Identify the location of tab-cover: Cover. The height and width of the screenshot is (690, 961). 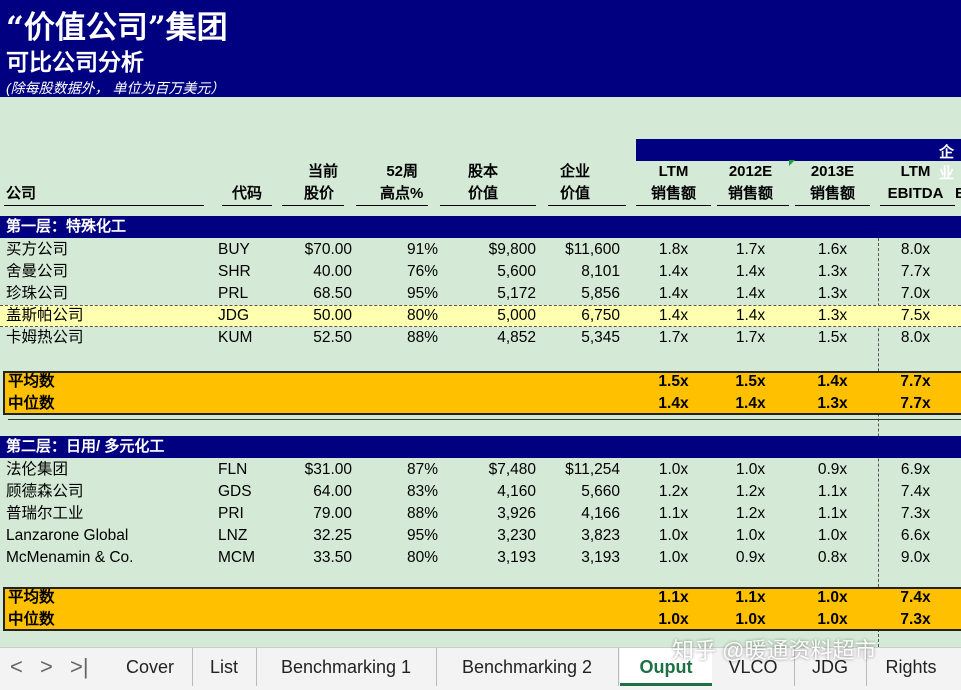
(150, 667).